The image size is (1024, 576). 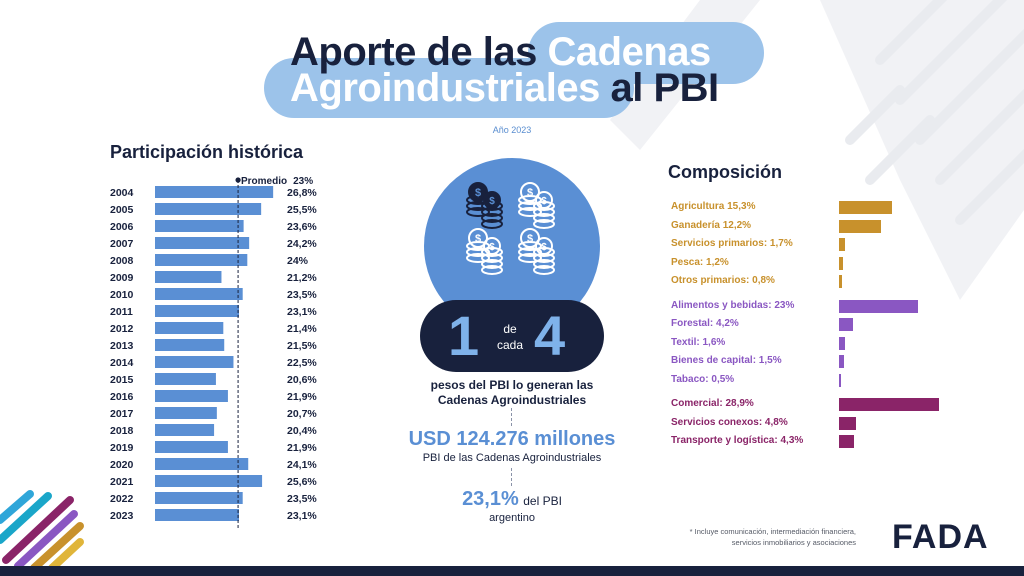 What do you see at coordinates (512, 385) in the screenshot?
I see `pesos-caption-line-1: pesos del PBI lo generan las` at bounding box center [512, 385].